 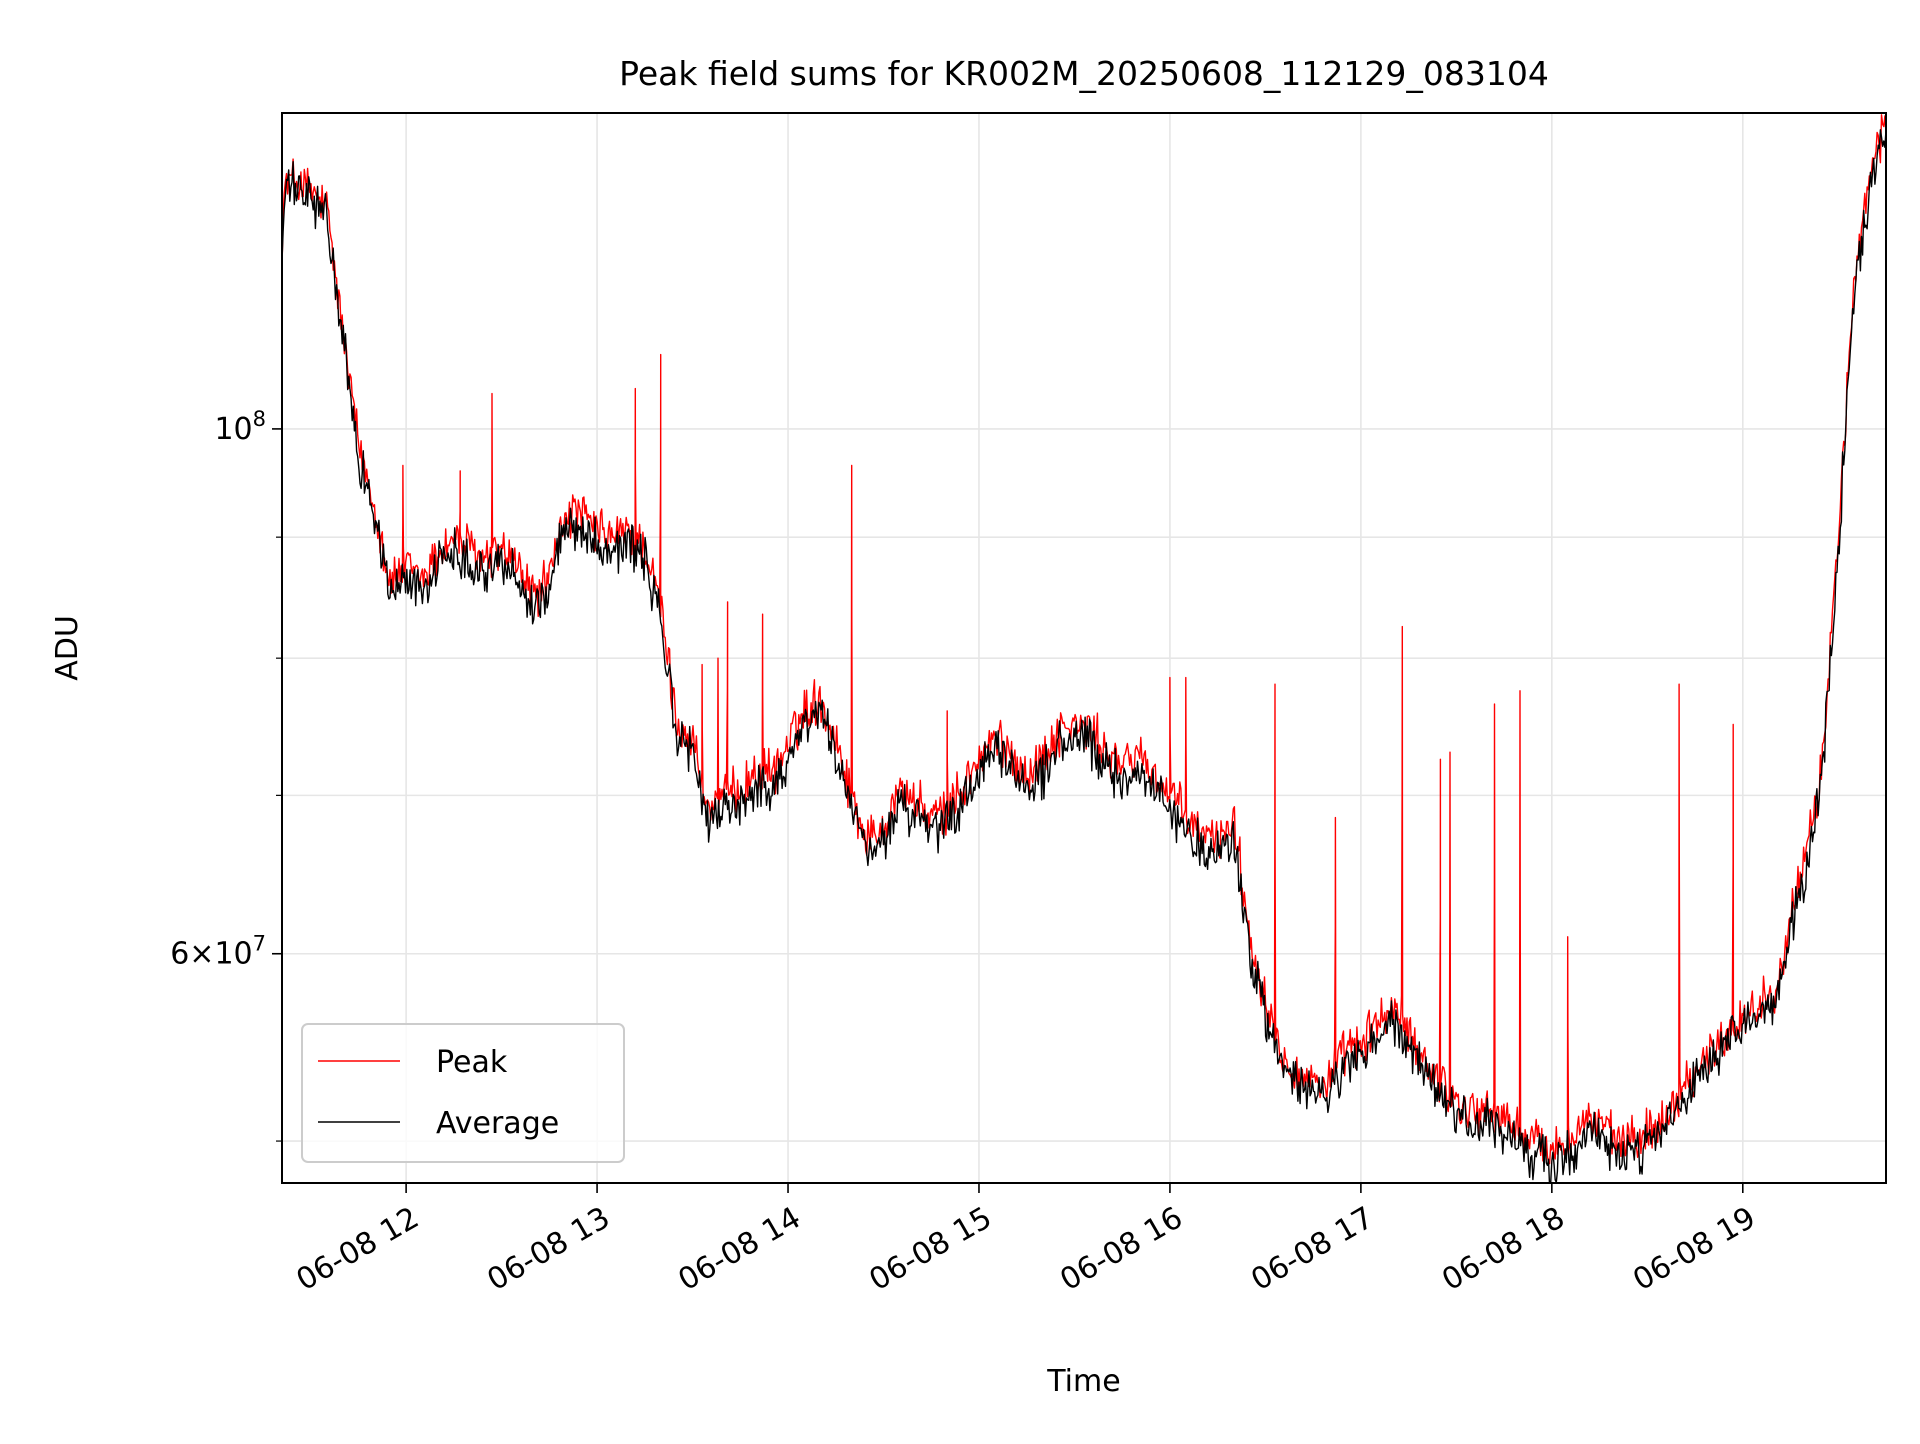 I want to click on y-axis-label: ADU, so click(x=67, y=648).